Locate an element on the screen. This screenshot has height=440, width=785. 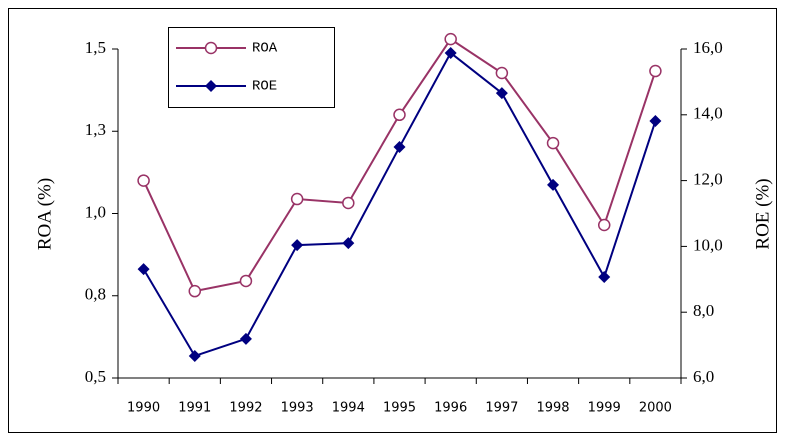
y-tick-label: 0,8 is located at coordinates (95, 294).